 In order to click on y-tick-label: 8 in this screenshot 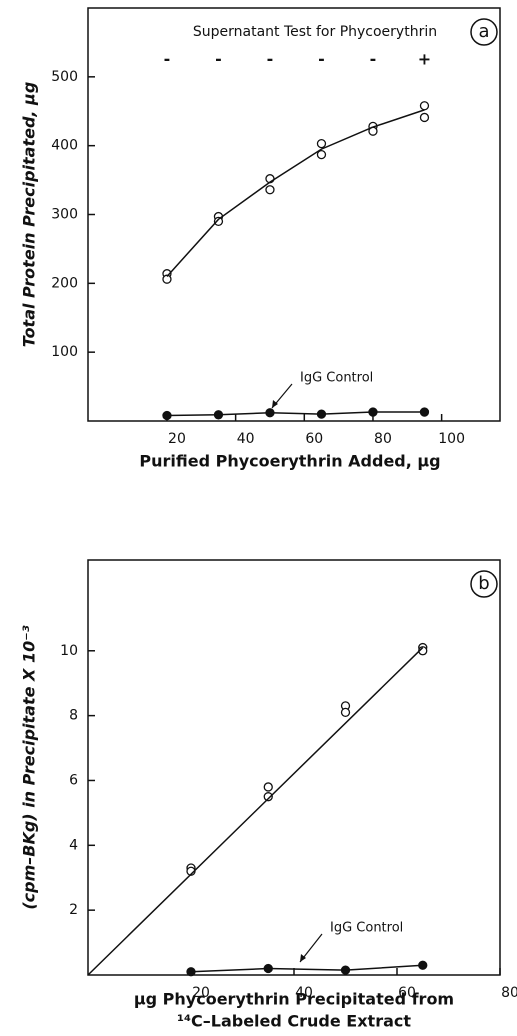, I will do `click(73, 716)`.